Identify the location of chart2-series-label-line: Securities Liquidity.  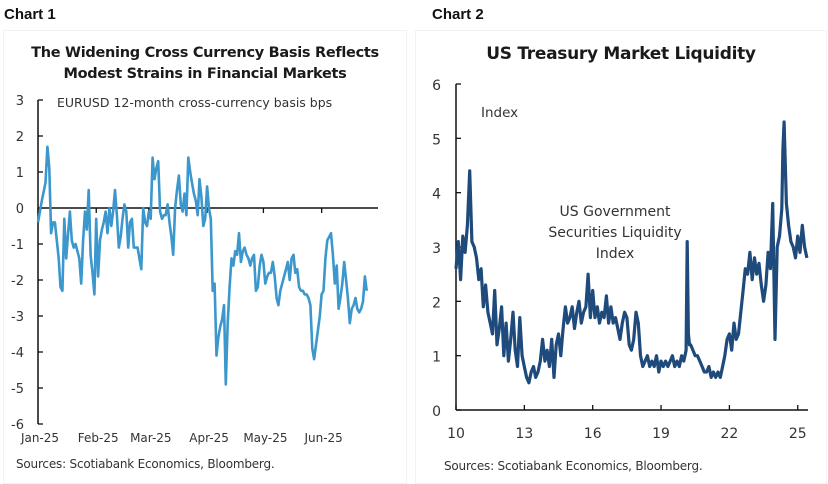
(614, 233).